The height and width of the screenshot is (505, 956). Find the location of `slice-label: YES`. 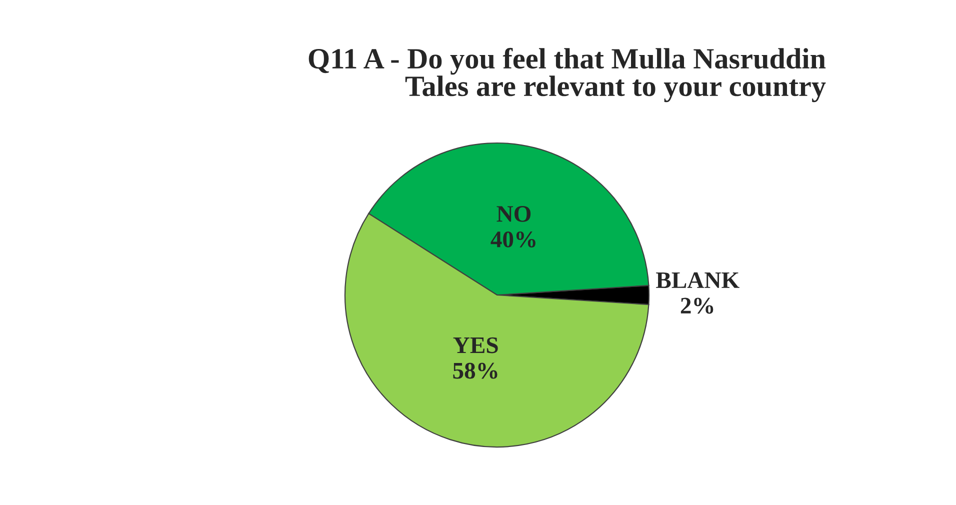

slice-label: YES is located at coordinates (475, 345).